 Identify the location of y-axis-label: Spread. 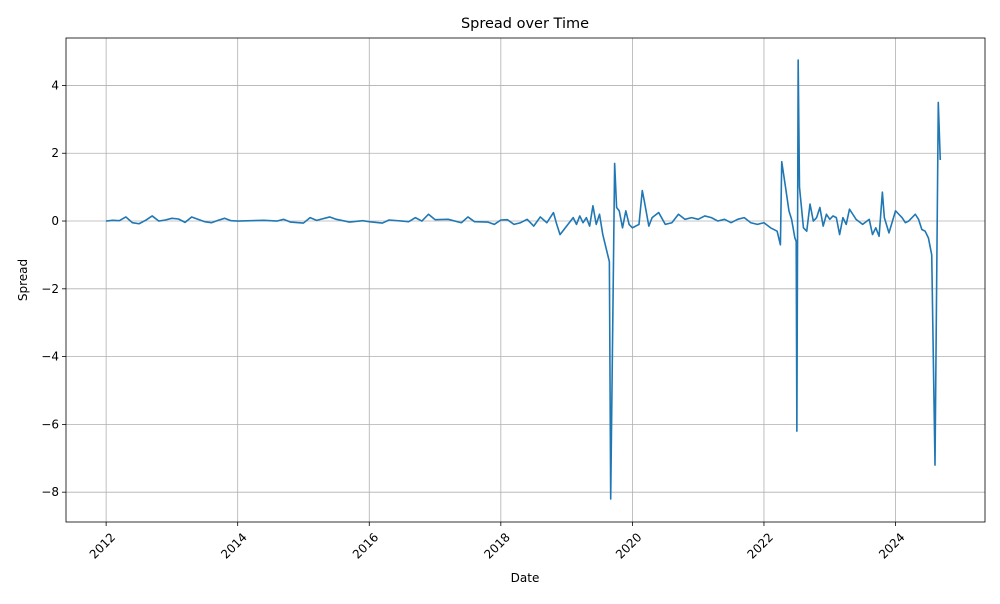
(23, 280).